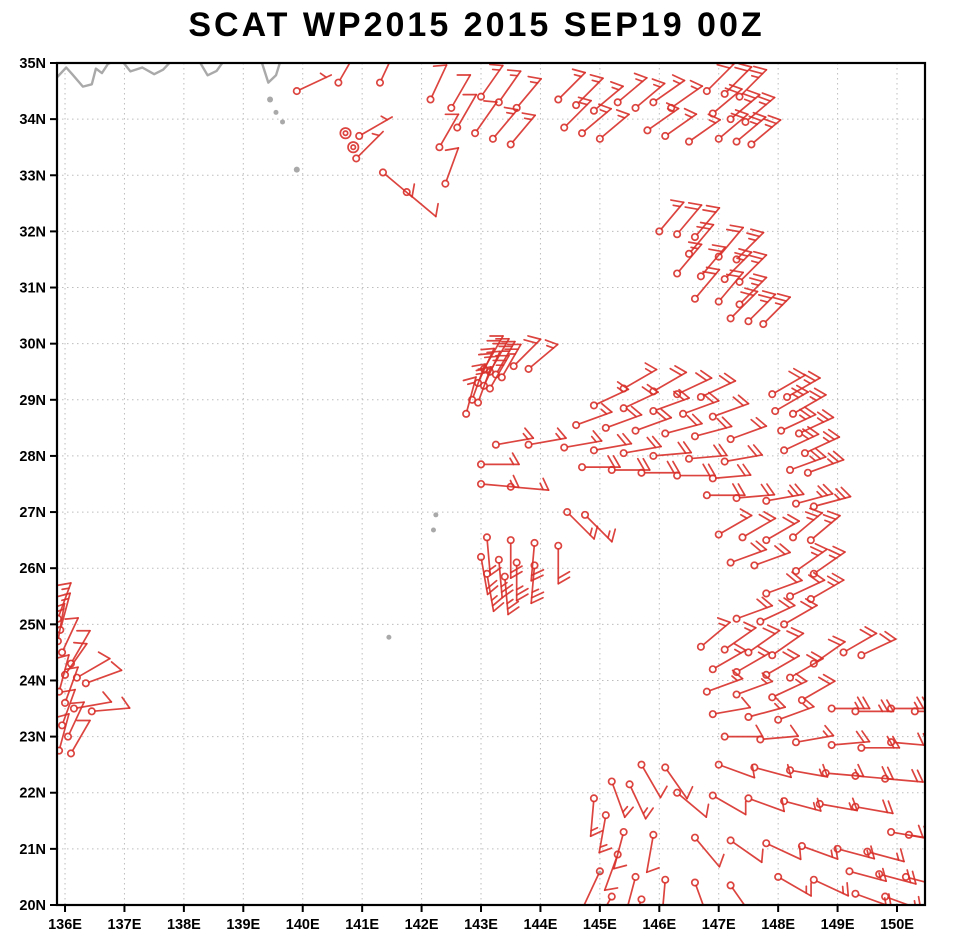 The width and height of the screenshot is (953, 946). I want to click on x-tick-label: 150E, so click(897, 925).